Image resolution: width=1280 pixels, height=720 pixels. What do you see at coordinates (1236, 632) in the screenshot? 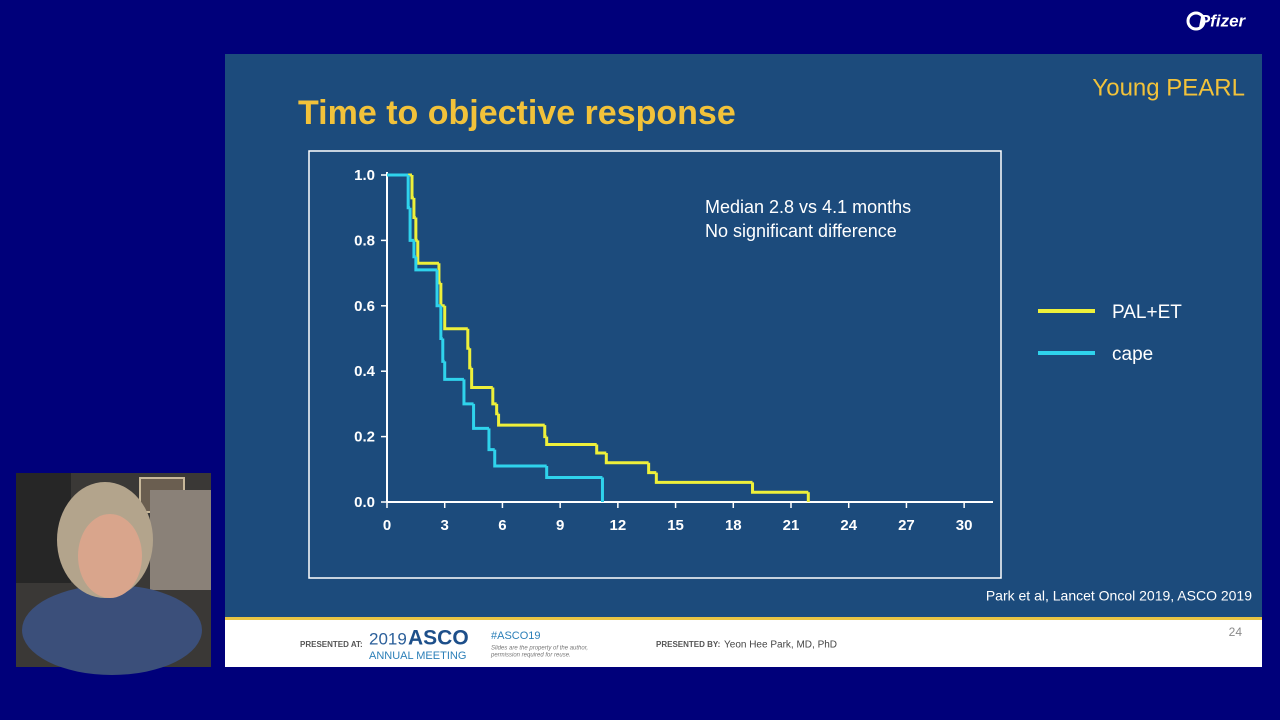
I see `page-number: 24` at bounding box center [1236, 632].